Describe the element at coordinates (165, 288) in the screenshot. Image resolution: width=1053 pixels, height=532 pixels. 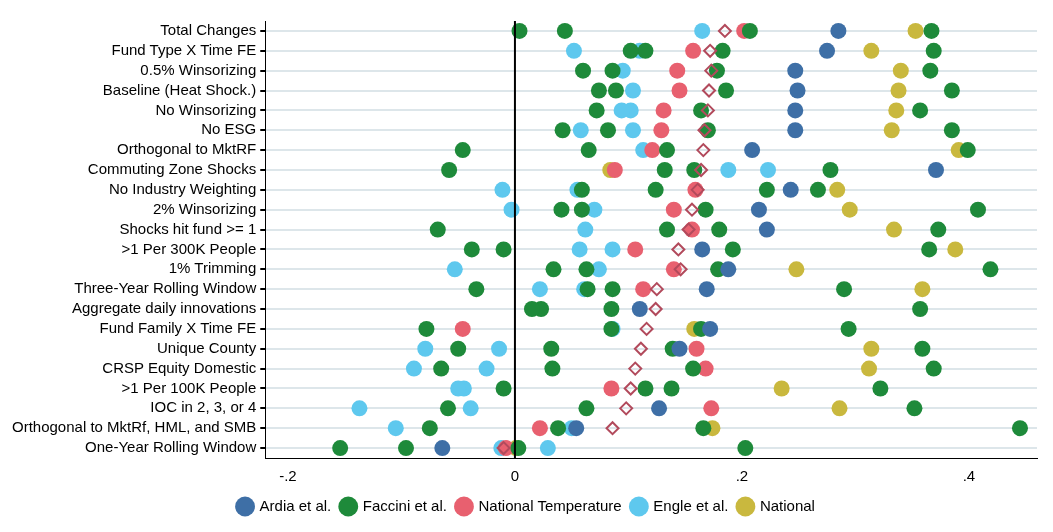
I see `y-tick-label: Three-Year Rolling Window` at that location.